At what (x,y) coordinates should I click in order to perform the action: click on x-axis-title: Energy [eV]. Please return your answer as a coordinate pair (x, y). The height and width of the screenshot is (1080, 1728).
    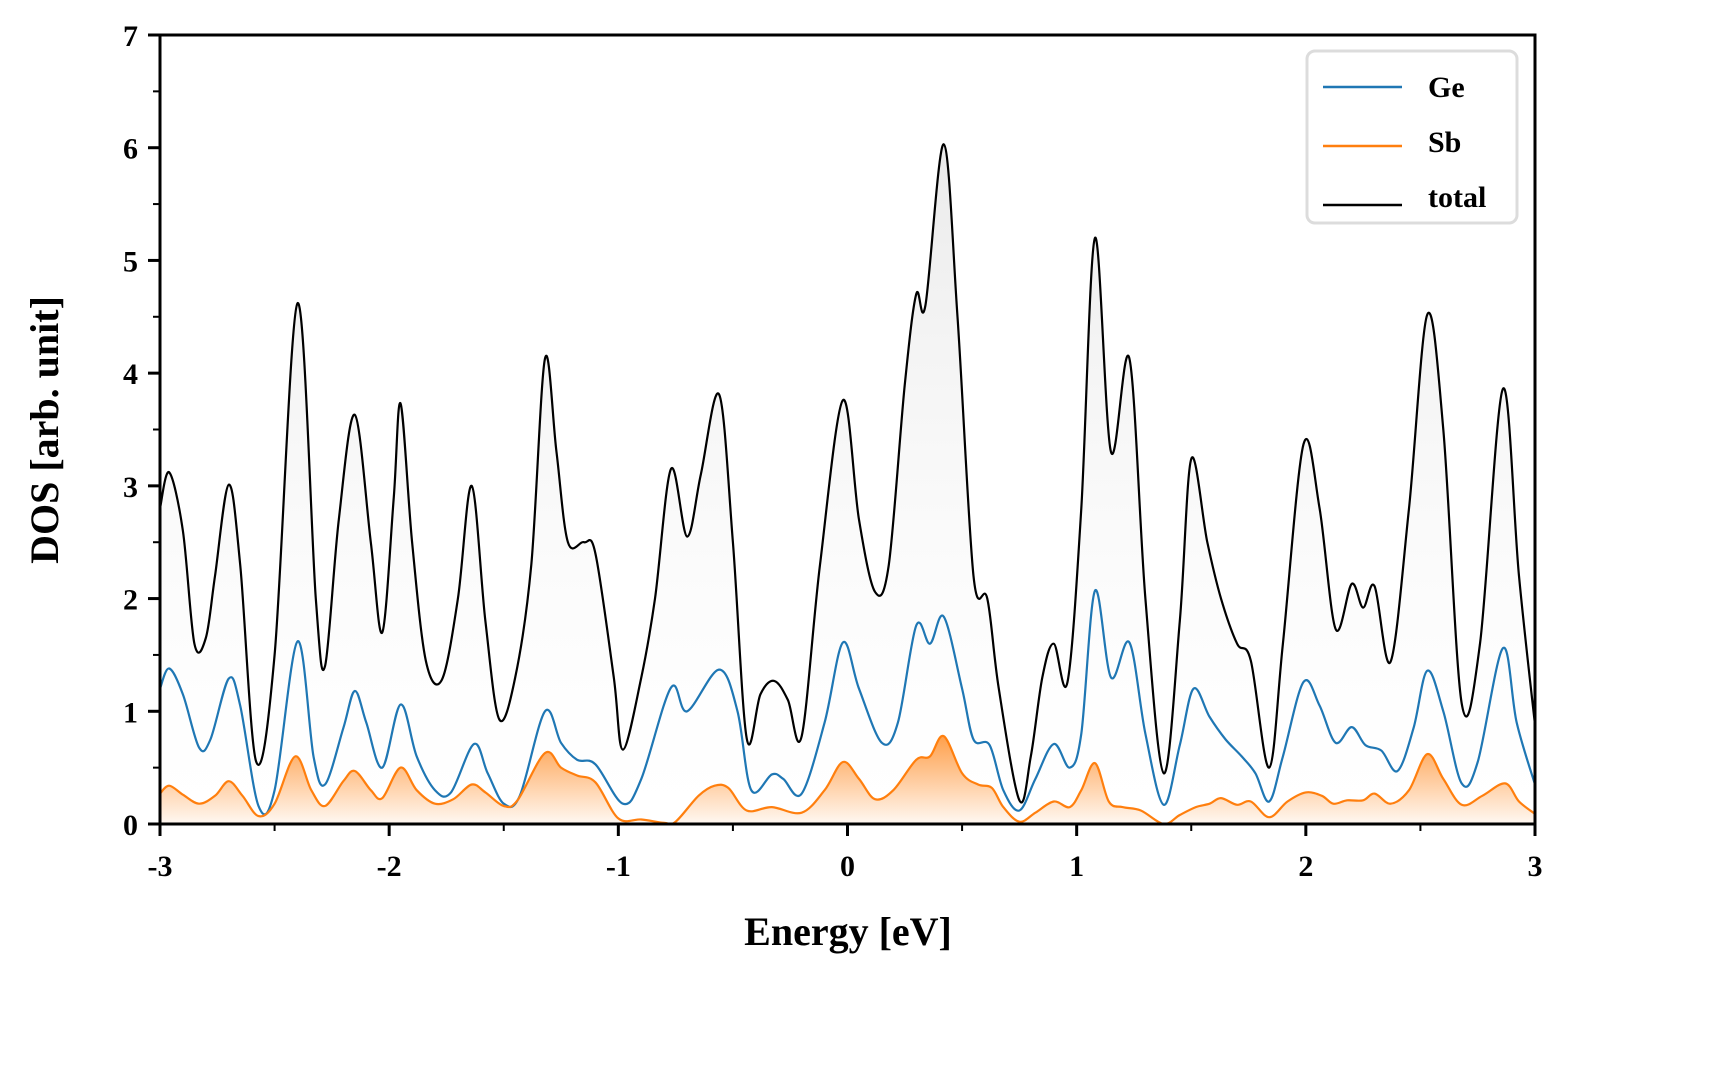
    Looking at the image, I should click on (848, 931).